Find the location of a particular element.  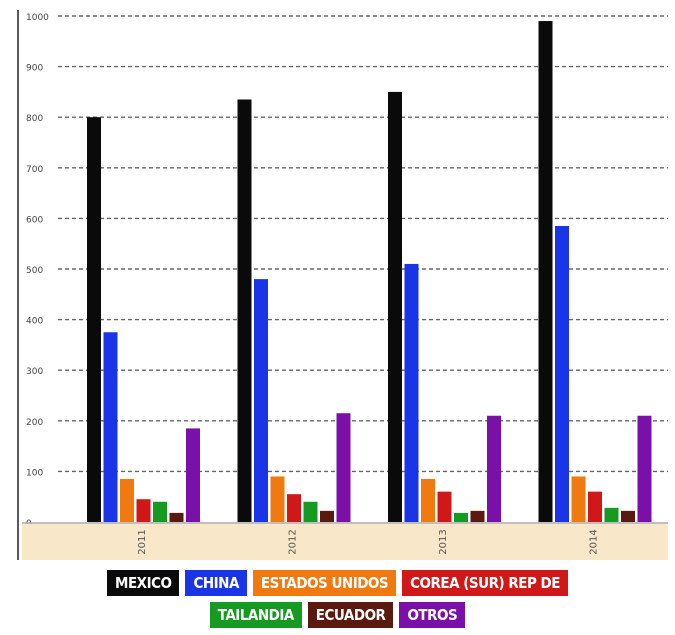

x-tick-label: 2014 is located at coordinates (593, 541).